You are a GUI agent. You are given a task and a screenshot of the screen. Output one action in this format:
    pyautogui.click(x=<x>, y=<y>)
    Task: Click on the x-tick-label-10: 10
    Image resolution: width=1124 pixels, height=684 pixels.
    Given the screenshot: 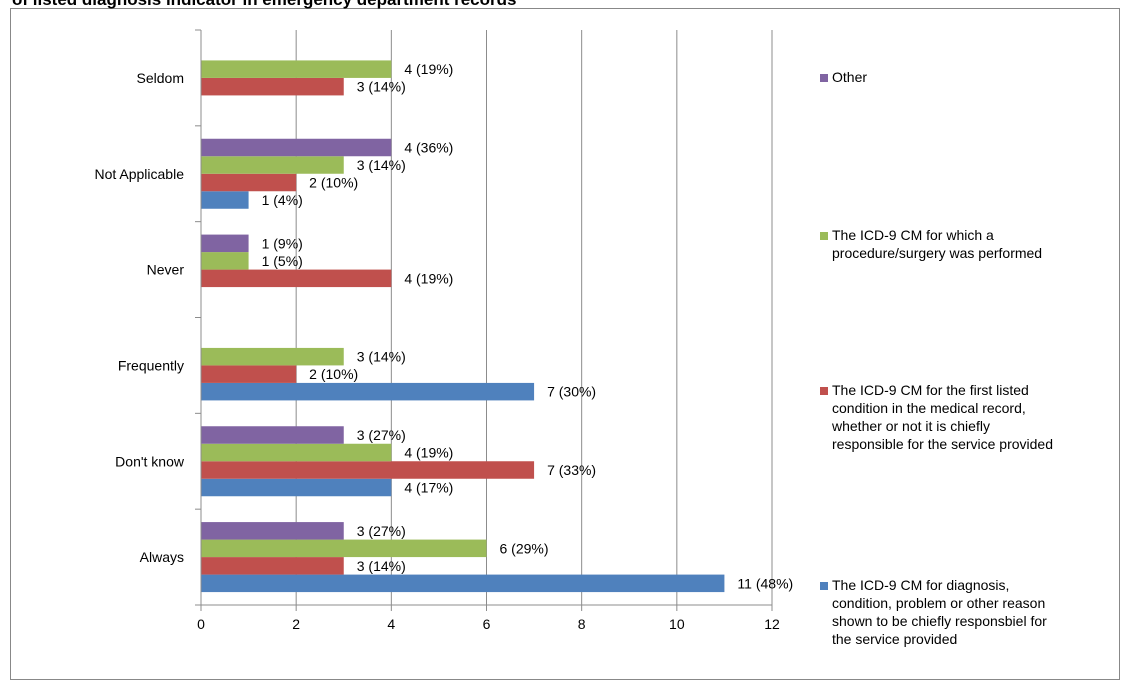 What is the action you would take?
    pyautogui.click(x=677, y=624)
    